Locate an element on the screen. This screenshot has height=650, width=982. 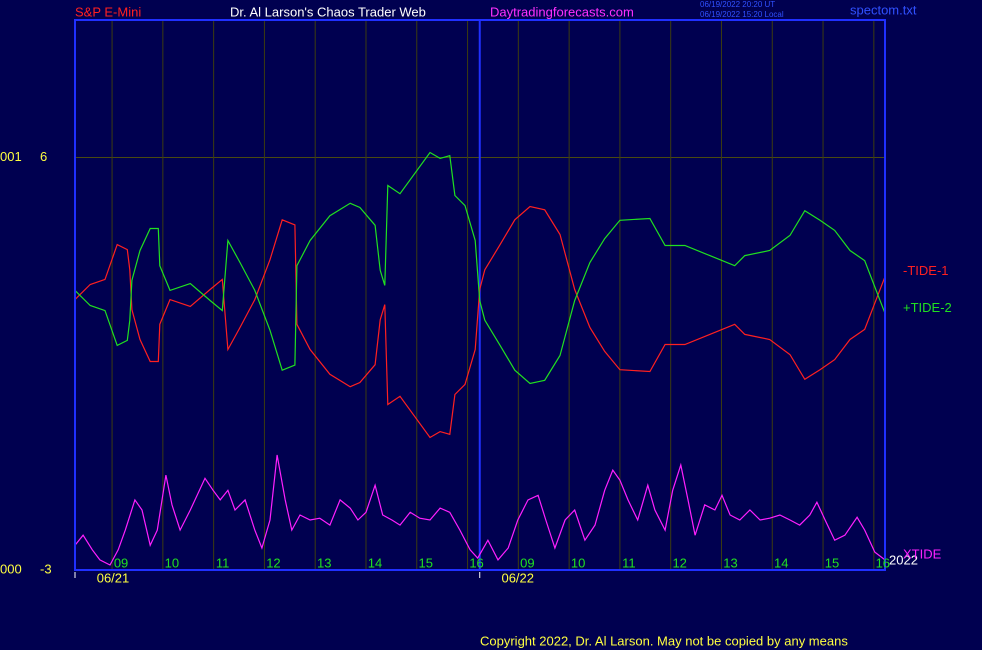
date-label: 06/21 is located at coordinates (113, 577).